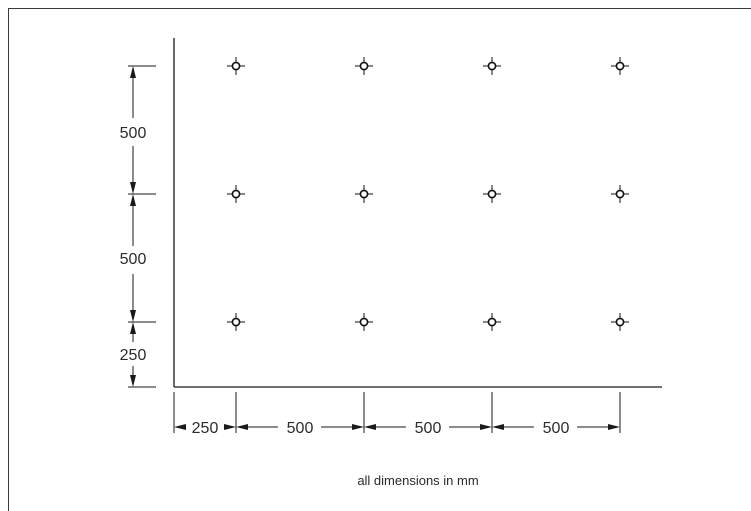 This screenshot has width=751, height=511. Describe the element at coordinates (133, 355) in the screenshot. I see `dimension-label-vertical-3: 250` at that location.